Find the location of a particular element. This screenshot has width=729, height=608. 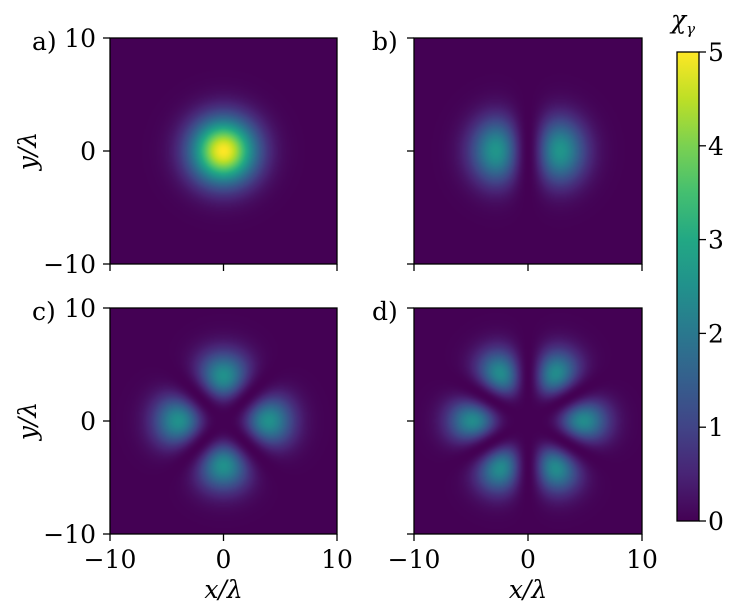

colorbar is located at coordinates (688, 286).